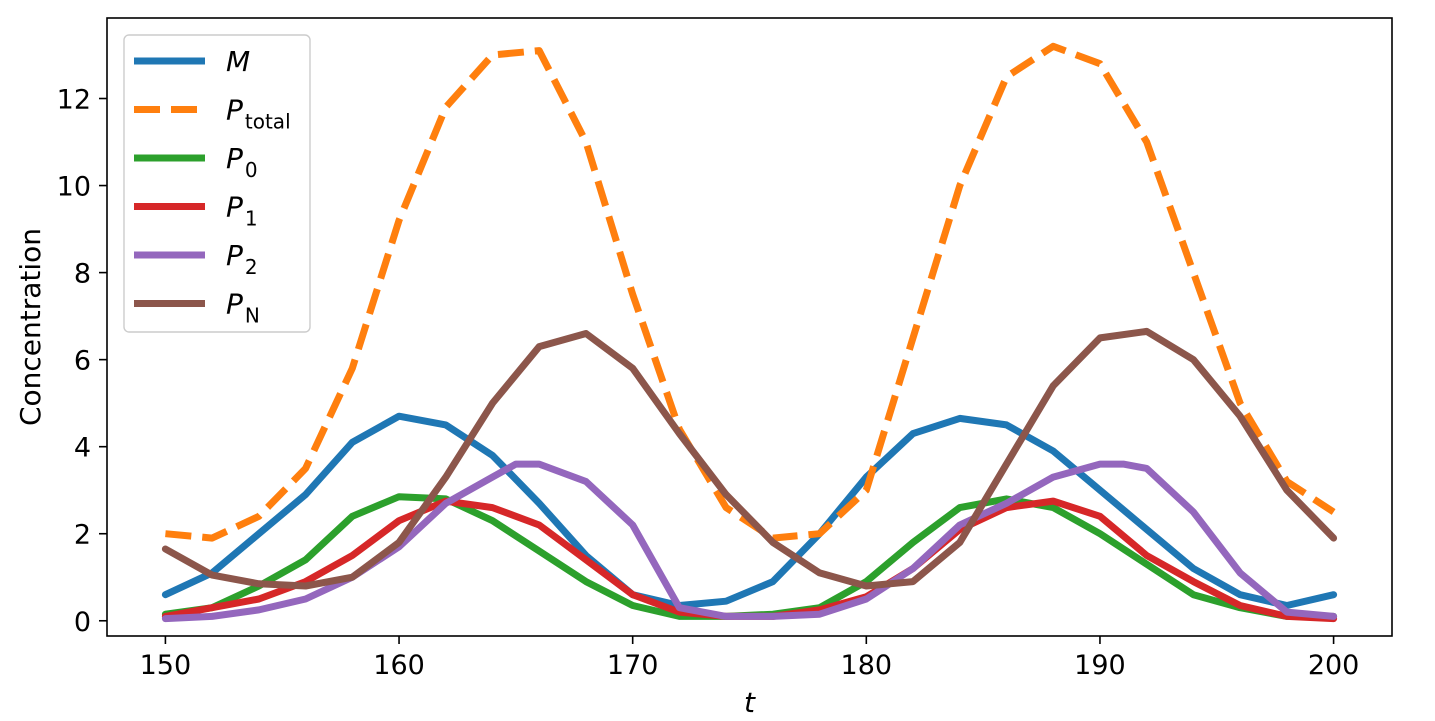 The height and width of the screenshot is (721, 1435). I want to click on y-axis-label: Concentration, so click(30, 327).